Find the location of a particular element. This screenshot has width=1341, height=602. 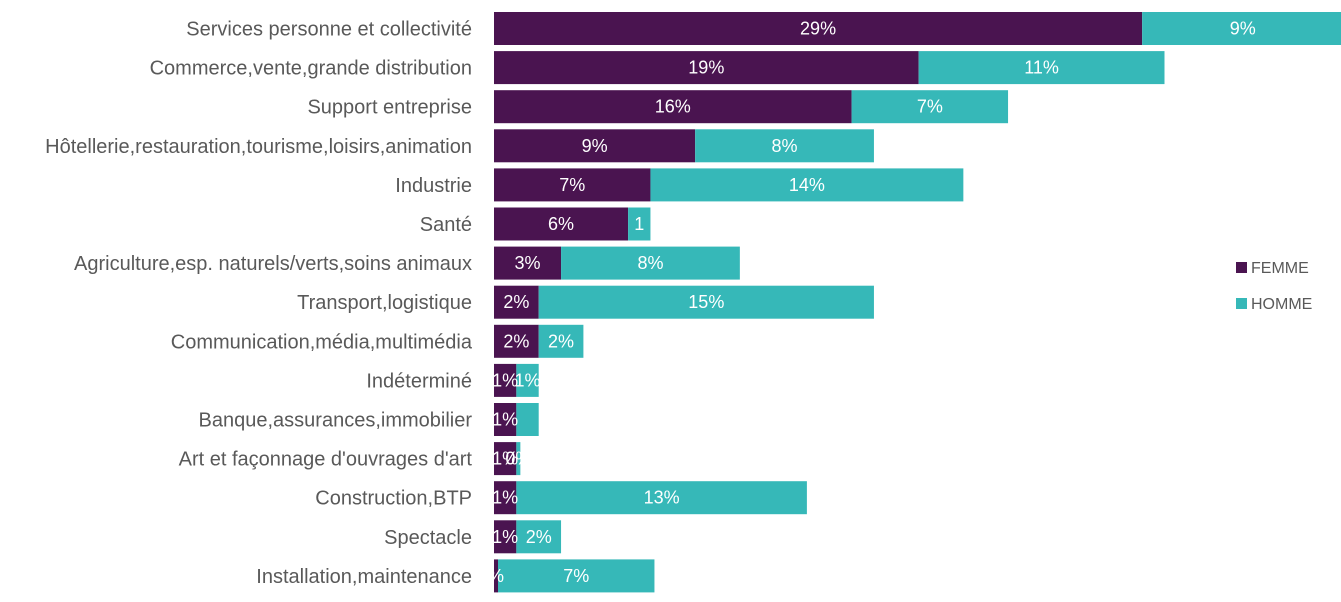

data-label-femme: 6% is located at coordinates (561, 224).